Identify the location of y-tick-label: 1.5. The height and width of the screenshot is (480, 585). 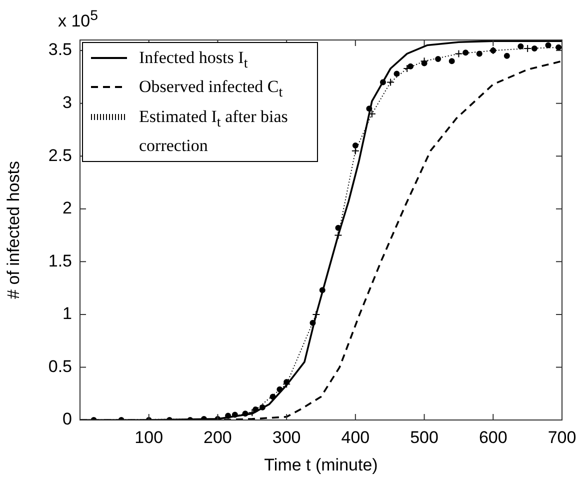
(60, 260).